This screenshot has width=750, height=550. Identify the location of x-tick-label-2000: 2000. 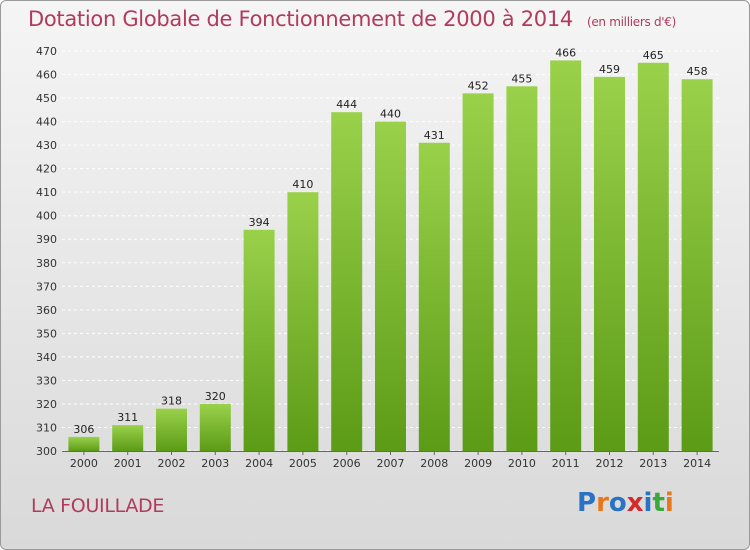
(84, 463).